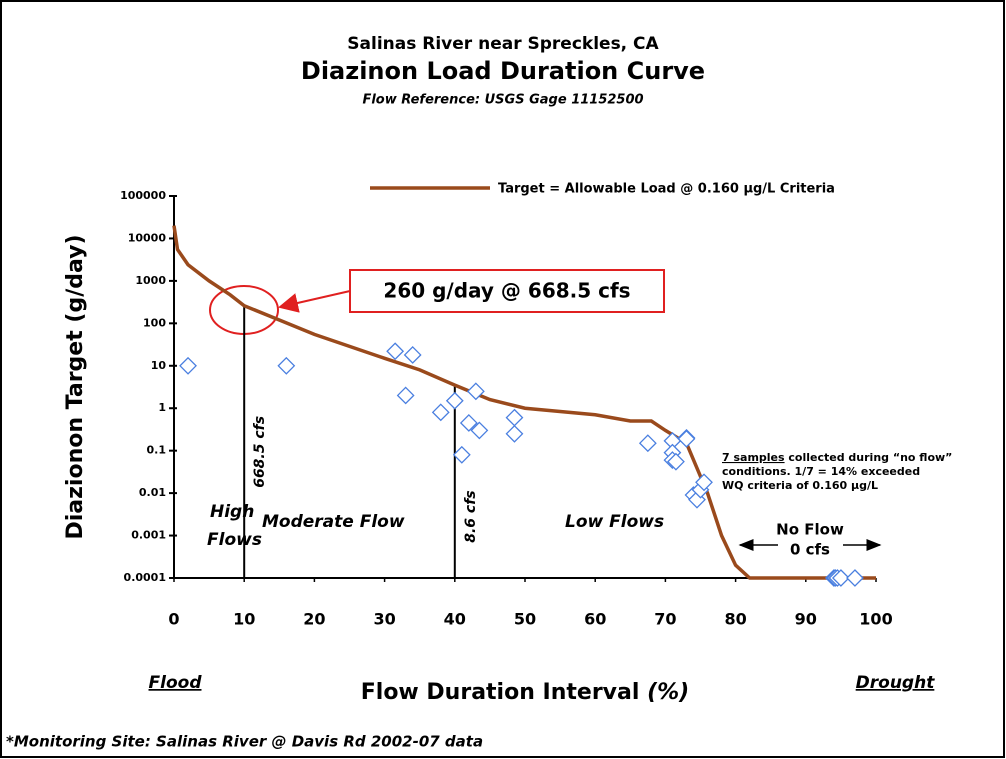 The height and width of the screenshot is (759, 1006). Describe the element at coordinates (500, 692) in the screenshot. I see `x-axis-label-text: Flow Duration Interval` at that location.